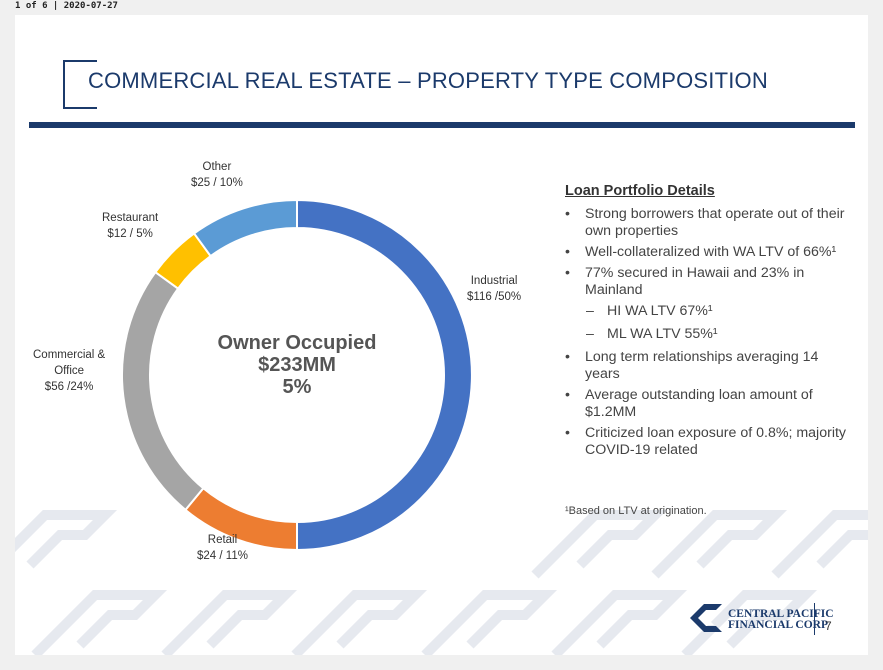 This screenshot has width=883, height=670. What do you see at coordinates (297, 365) in the screenshot?
I see `center-line2: $233MM` at bounding box center [297, 365].